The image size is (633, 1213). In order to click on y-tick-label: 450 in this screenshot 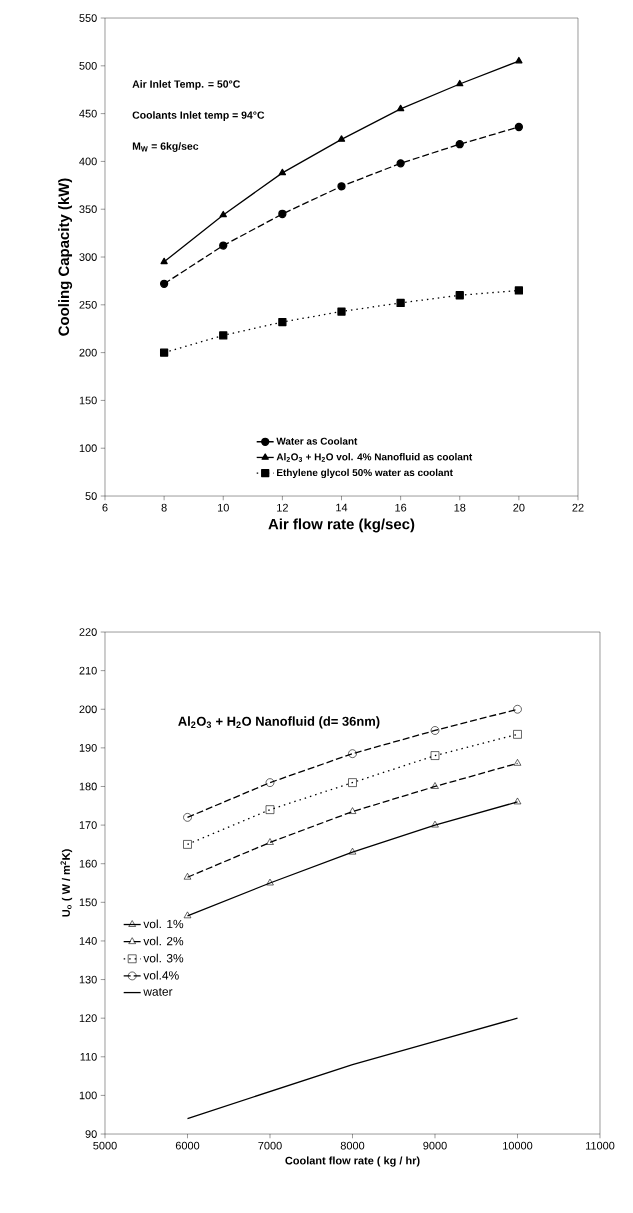, I will do `click(88, 113)`.